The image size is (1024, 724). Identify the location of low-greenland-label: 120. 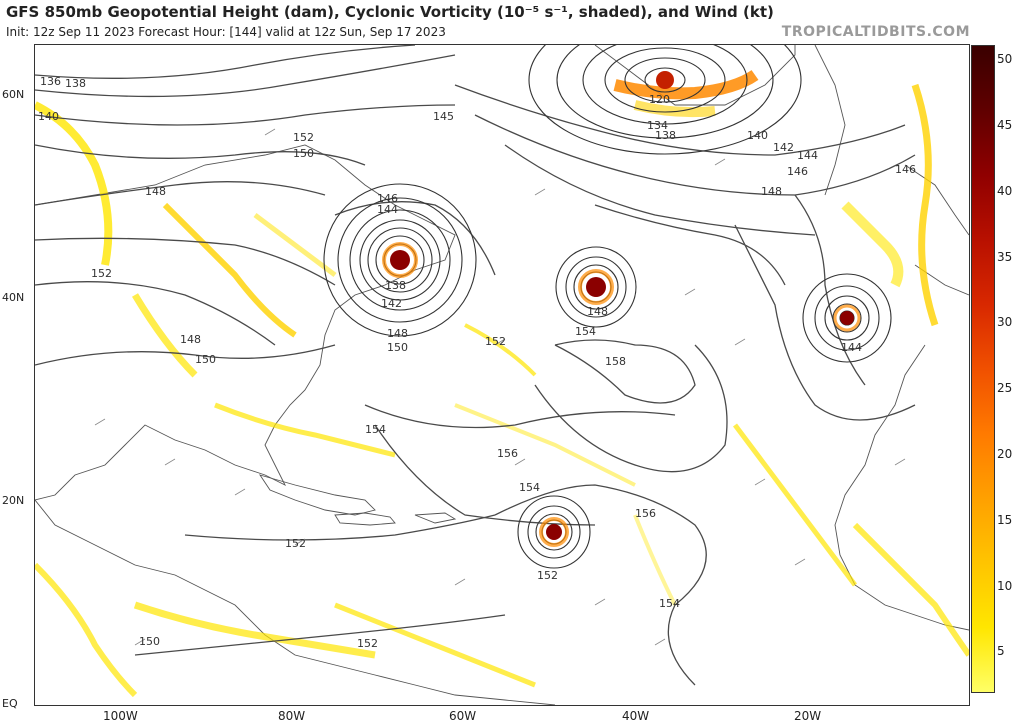
(659, 99).